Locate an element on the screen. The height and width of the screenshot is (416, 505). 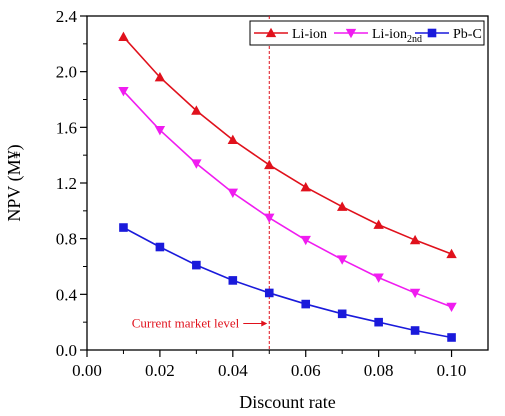
y-tick-label: 2.4 is located at coordinates (67, 16).